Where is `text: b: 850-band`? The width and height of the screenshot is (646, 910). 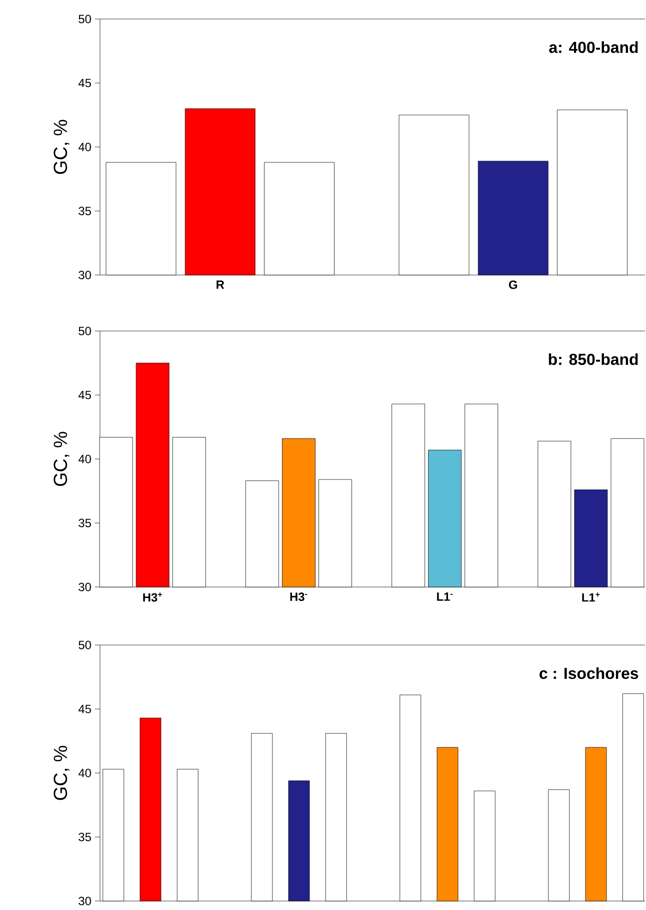 text: b: 850-band is located at coordinates (593, 359).